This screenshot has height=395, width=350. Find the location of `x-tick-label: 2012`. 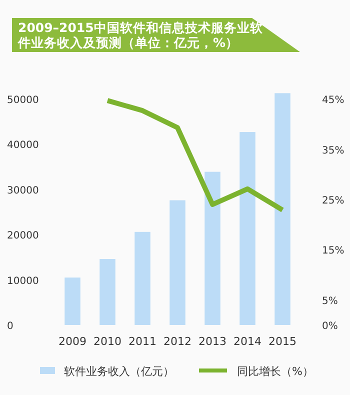

x-tick-label: 2012 is located at coordinates (178, 341).